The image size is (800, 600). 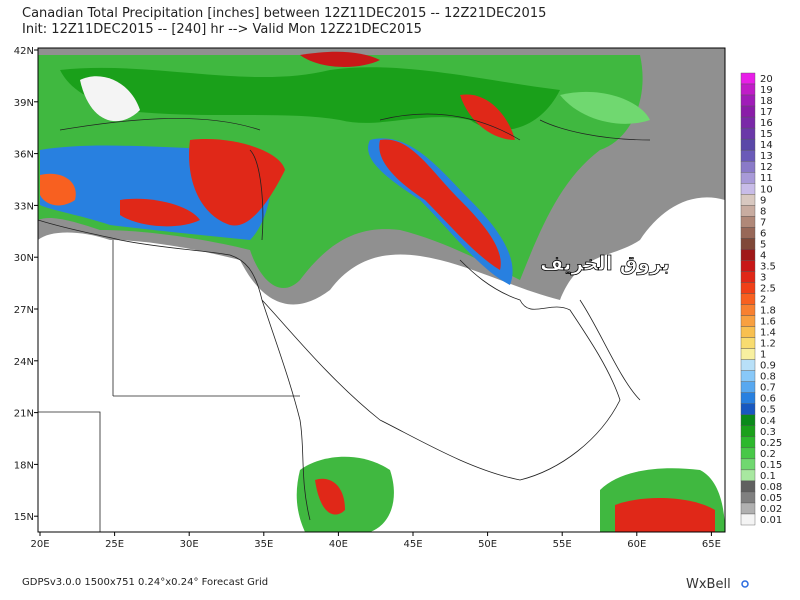 What do you see at coordinates (24, 310) in the screenshot?
I see `lat-label: 27N` at bounding box center [24, 310].